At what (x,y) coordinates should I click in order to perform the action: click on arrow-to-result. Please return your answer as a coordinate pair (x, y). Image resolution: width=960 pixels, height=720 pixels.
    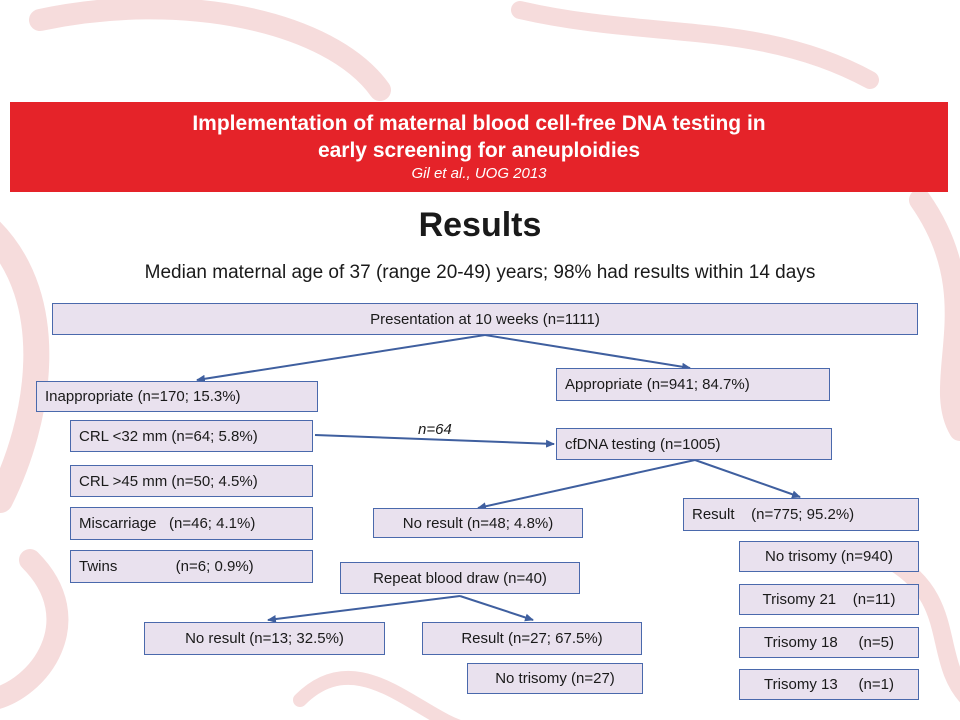
    Looking at the image, I should click on (747, 479).